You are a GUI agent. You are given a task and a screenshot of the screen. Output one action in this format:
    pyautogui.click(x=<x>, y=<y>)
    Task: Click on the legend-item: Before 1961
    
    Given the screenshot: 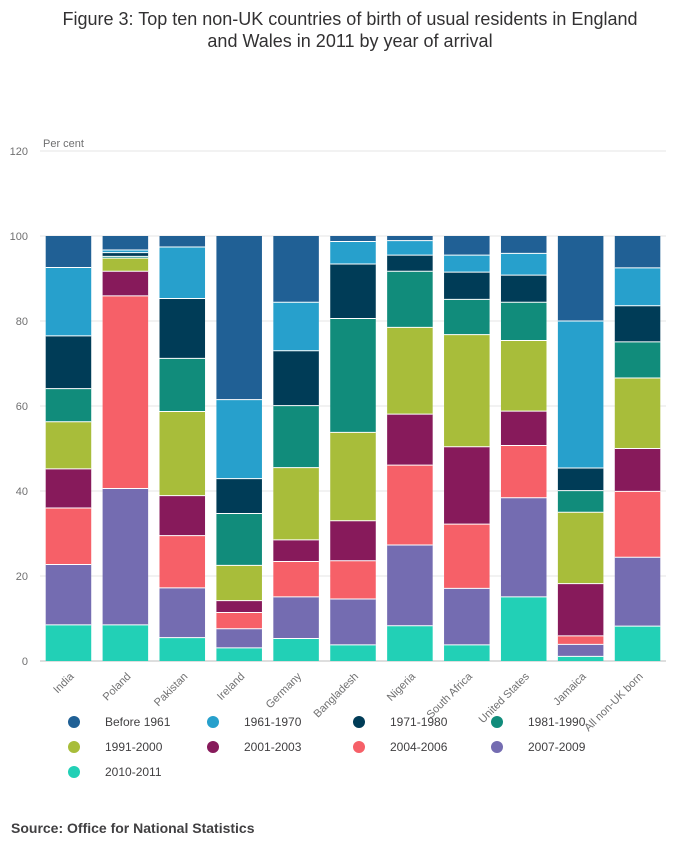 What is the action you would take?
    pyautogui.click(x=119, y=722)
    